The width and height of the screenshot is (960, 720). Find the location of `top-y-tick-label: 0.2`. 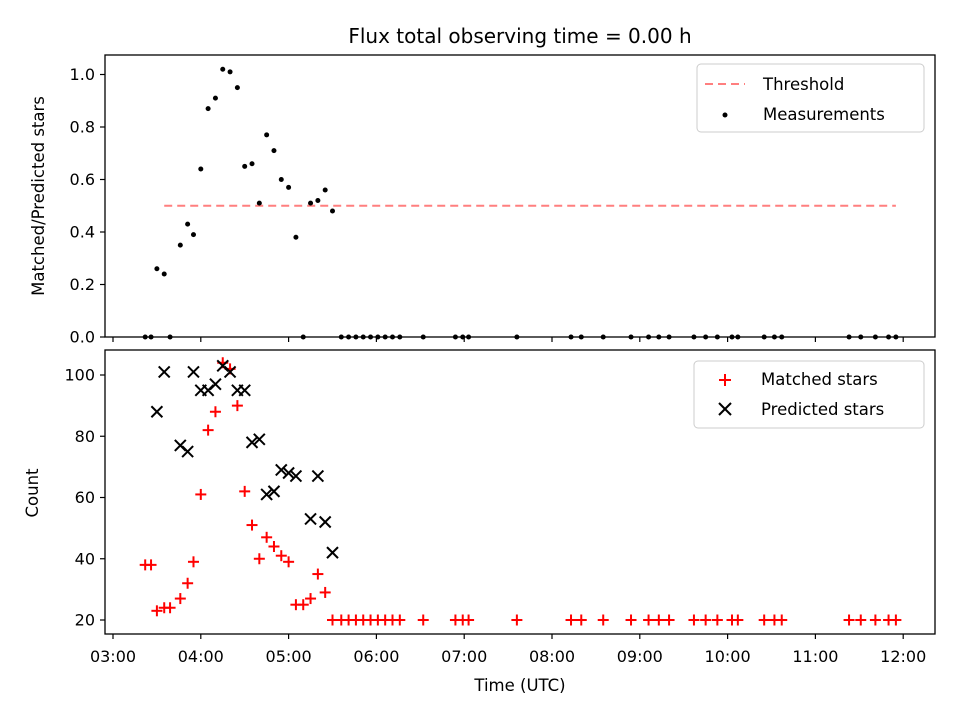

top-y-tick-label: 0.2 is located at coordinates (82, 284).